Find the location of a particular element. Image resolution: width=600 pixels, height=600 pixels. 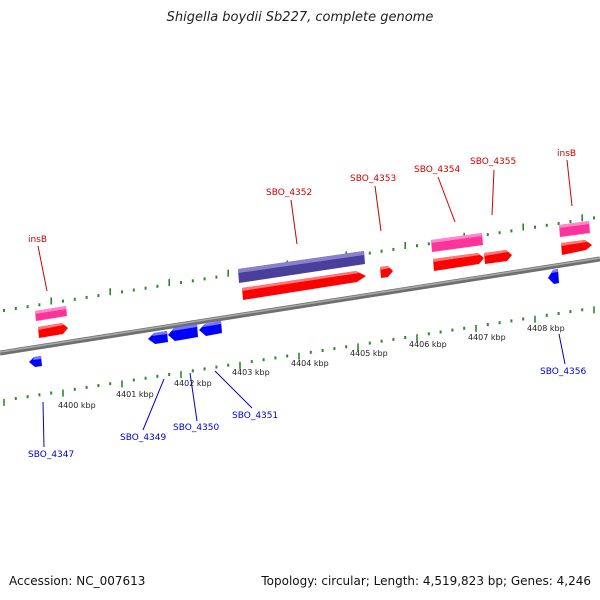

tick-label-4400: 4400 kbp is located at coordinates (77, 405).